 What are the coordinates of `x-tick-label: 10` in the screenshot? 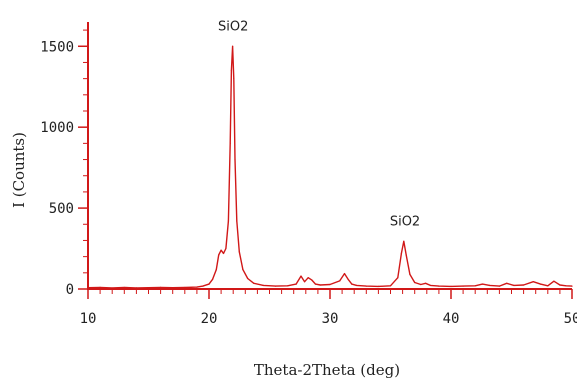 It's located at (88, 319).